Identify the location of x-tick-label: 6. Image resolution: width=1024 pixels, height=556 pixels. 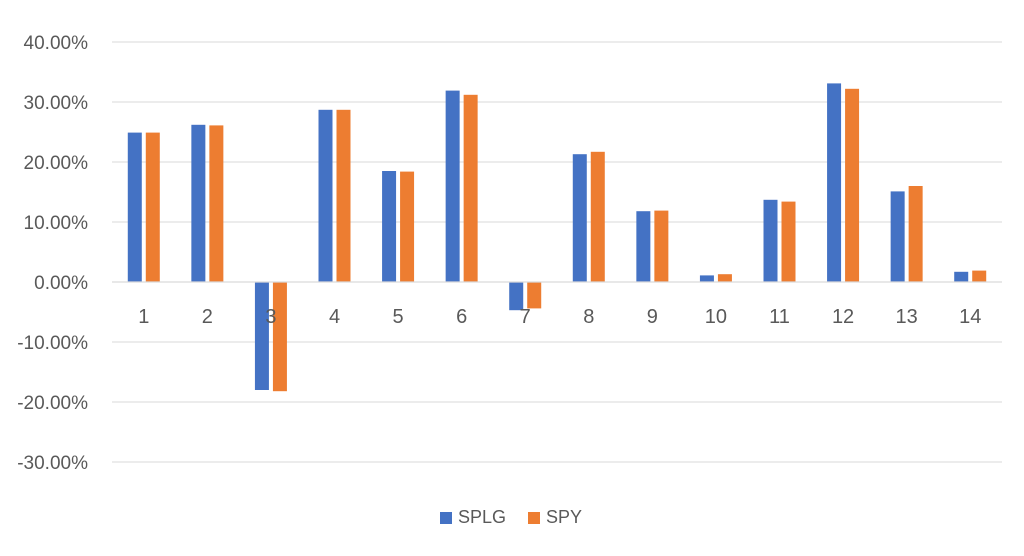
(461, 317).